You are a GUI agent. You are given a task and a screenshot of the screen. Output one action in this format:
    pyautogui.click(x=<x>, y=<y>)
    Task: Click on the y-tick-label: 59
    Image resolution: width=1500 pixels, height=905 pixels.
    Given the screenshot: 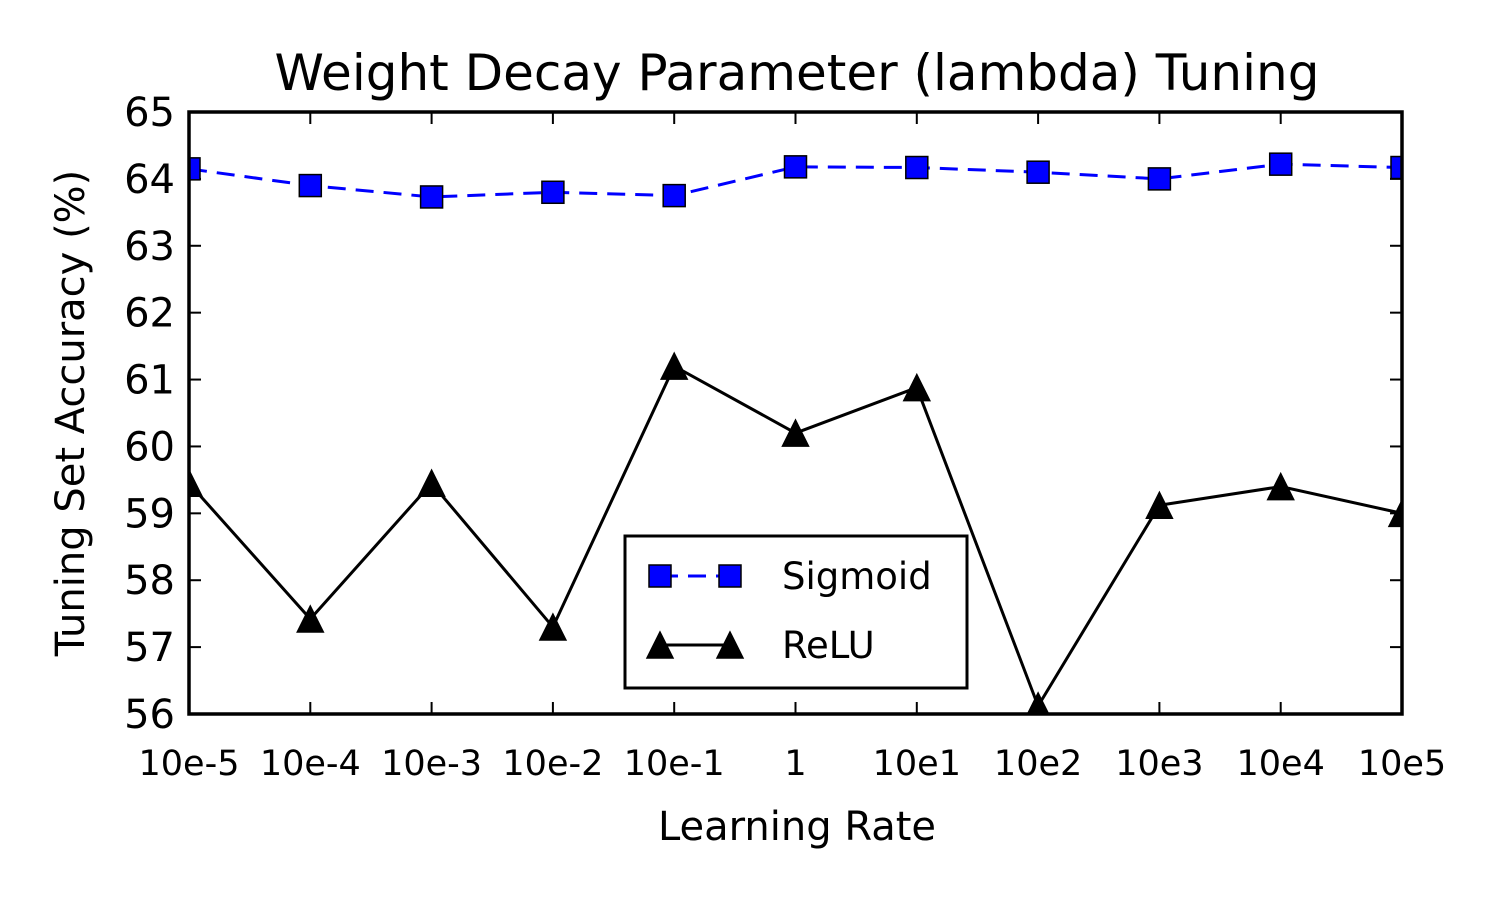 What is the action you would take?
    pyautogui.click(x=149, y=514)
    